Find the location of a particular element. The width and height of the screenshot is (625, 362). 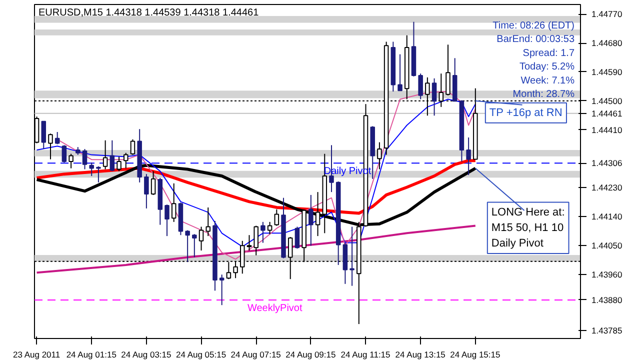

annotation: LONG Here at: M15 50, H1 10 Daily Pivot is located at coordinates (528, 228).